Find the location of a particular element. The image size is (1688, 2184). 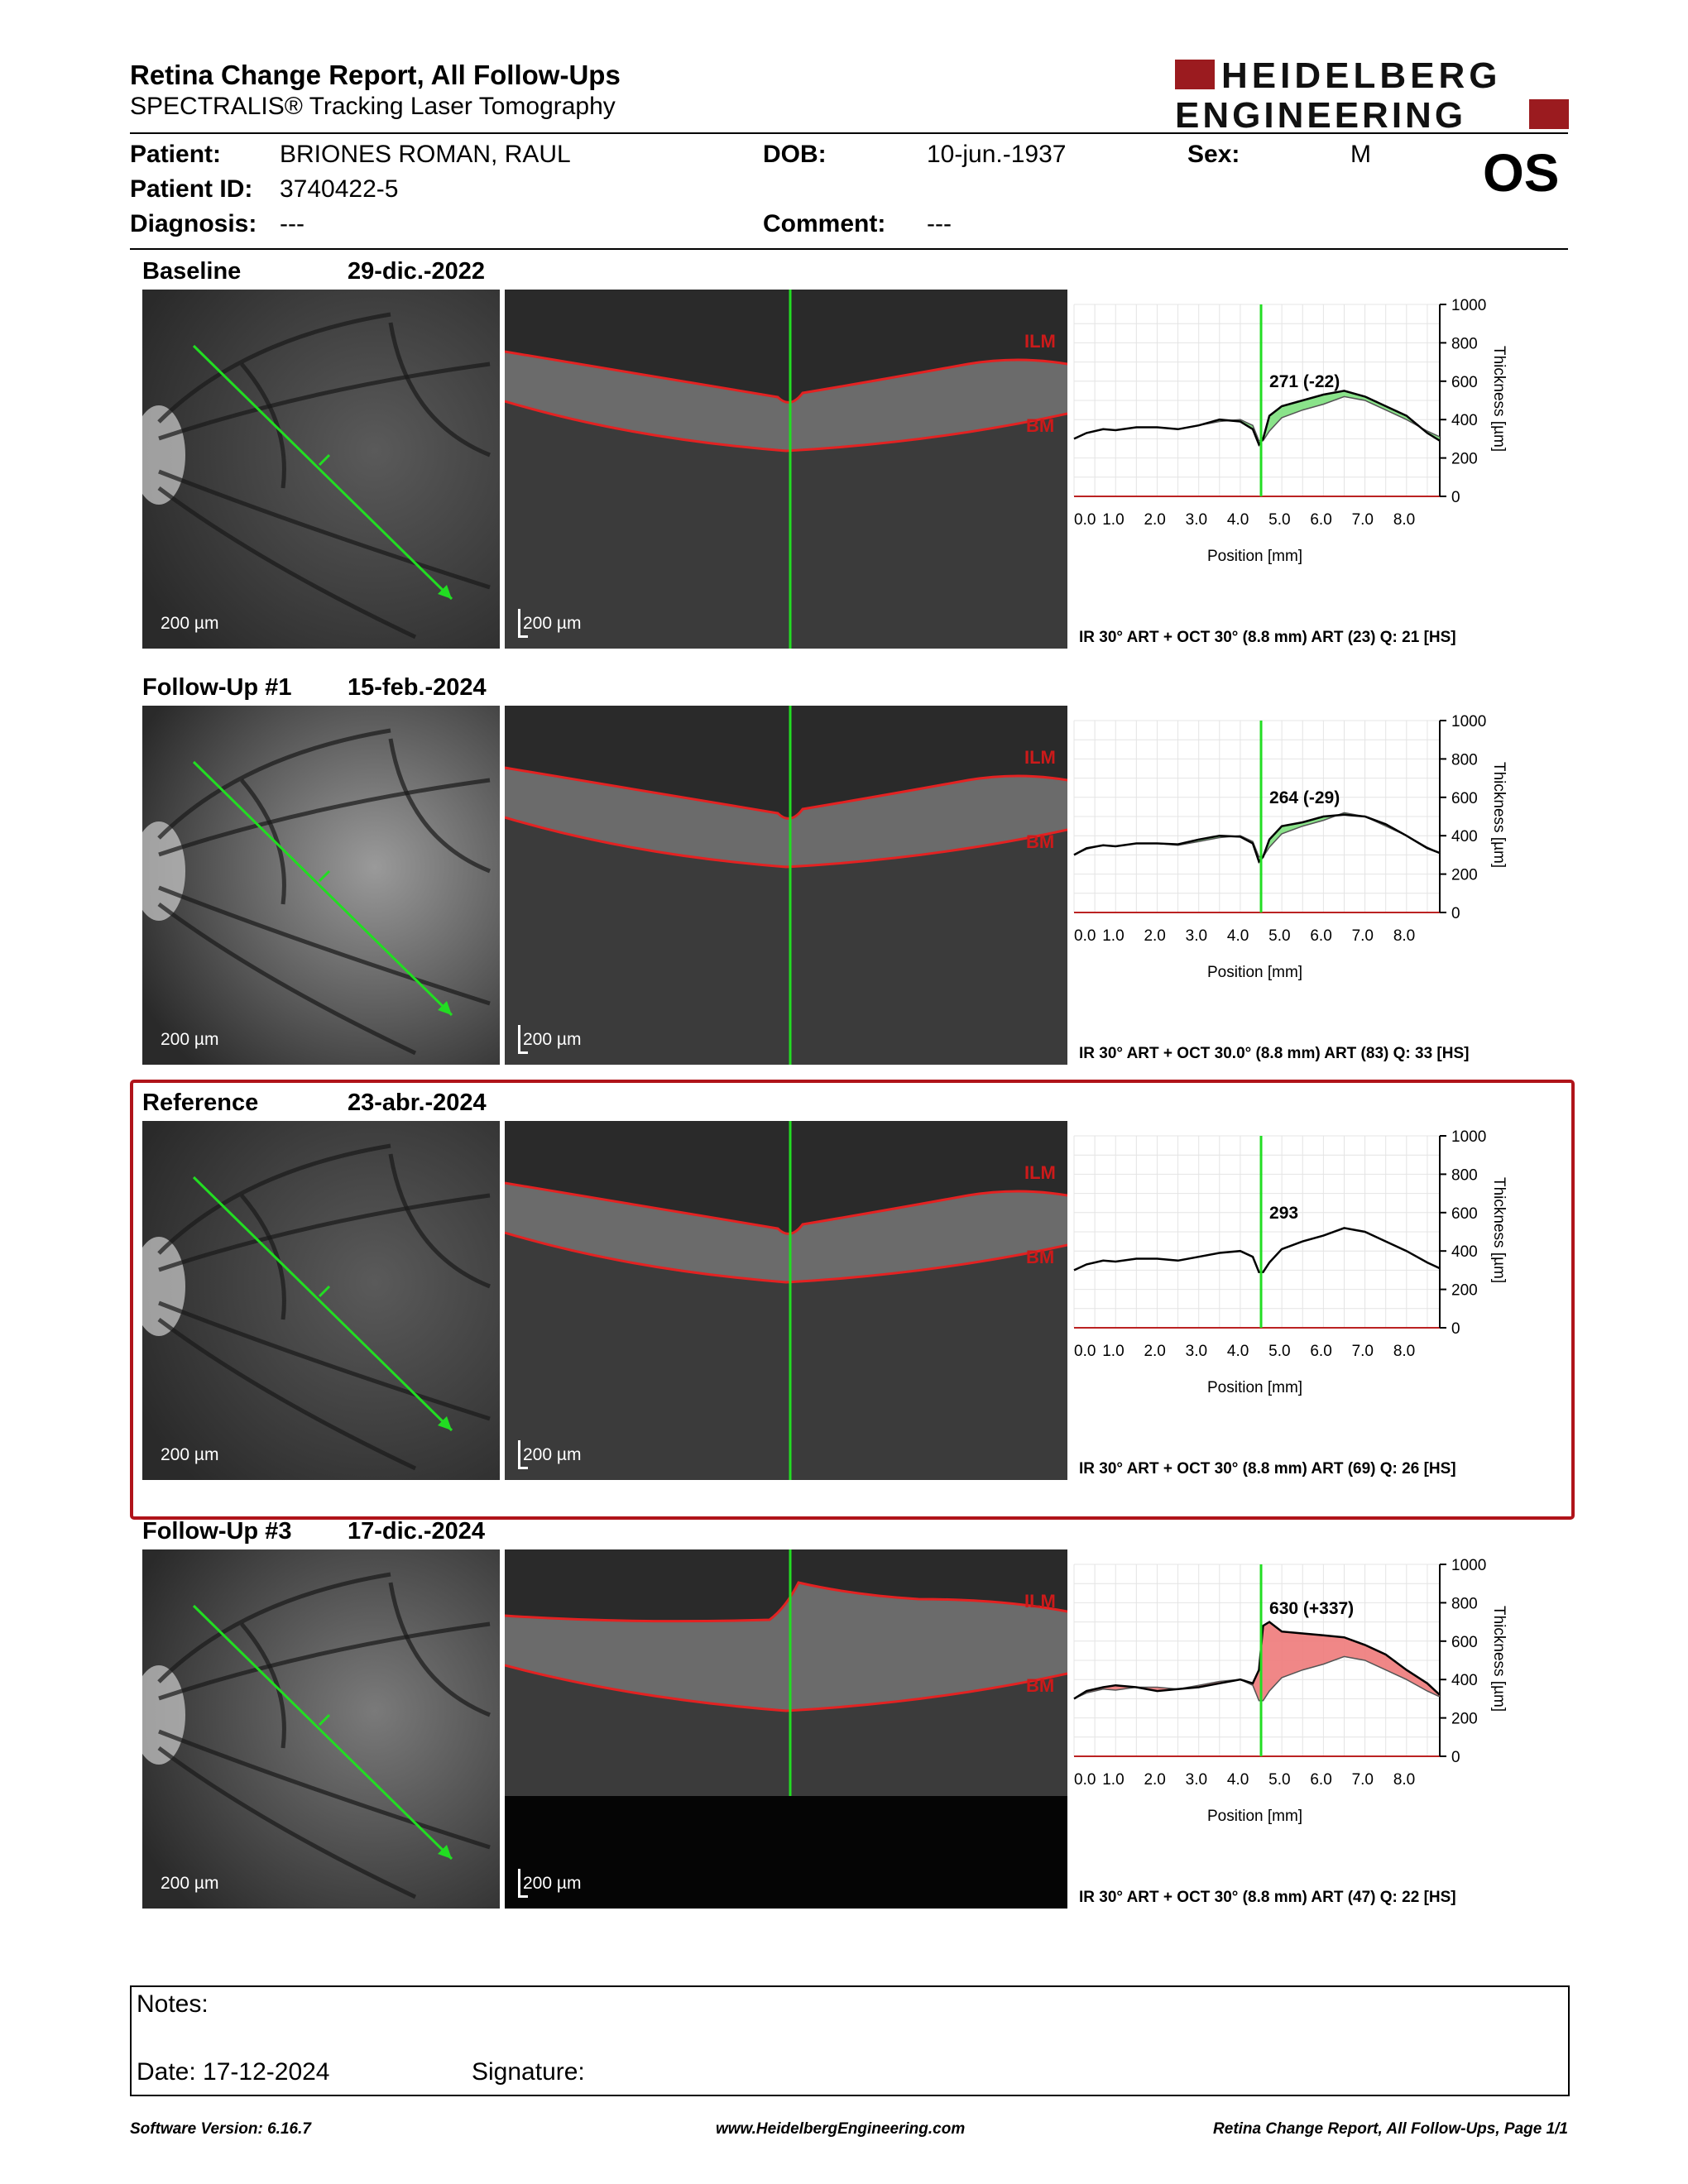

x-tick-label: 3.0 is located at coordinates (1196, 520).